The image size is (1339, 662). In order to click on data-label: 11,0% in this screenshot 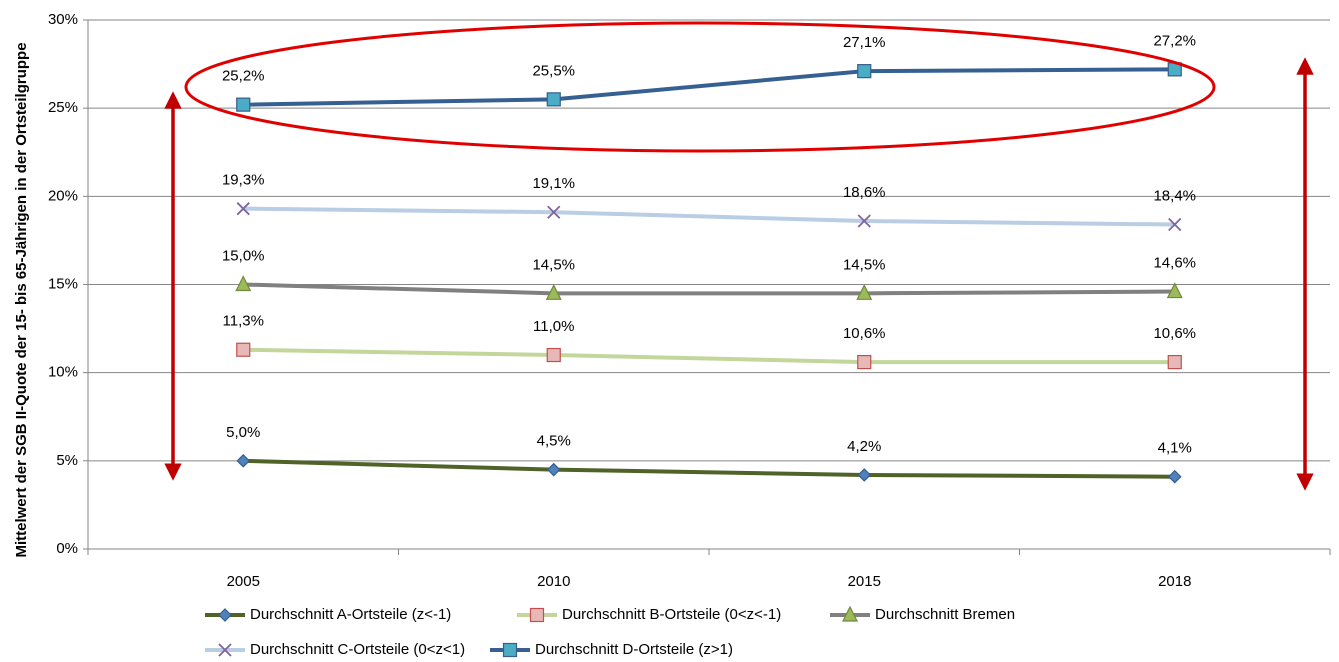, I will do `click(553, 326)`.